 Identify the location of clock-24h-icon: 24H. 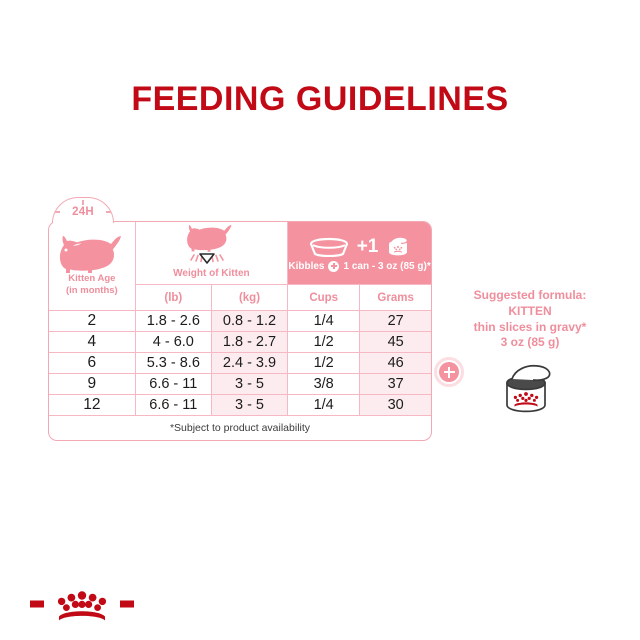
(83, 210).